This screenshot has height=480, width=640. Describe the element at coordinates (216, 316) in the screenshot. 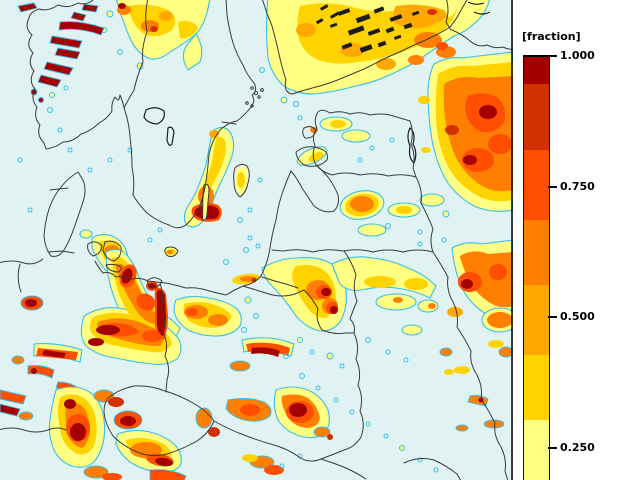

I see `pomerania-blobs` at that location.